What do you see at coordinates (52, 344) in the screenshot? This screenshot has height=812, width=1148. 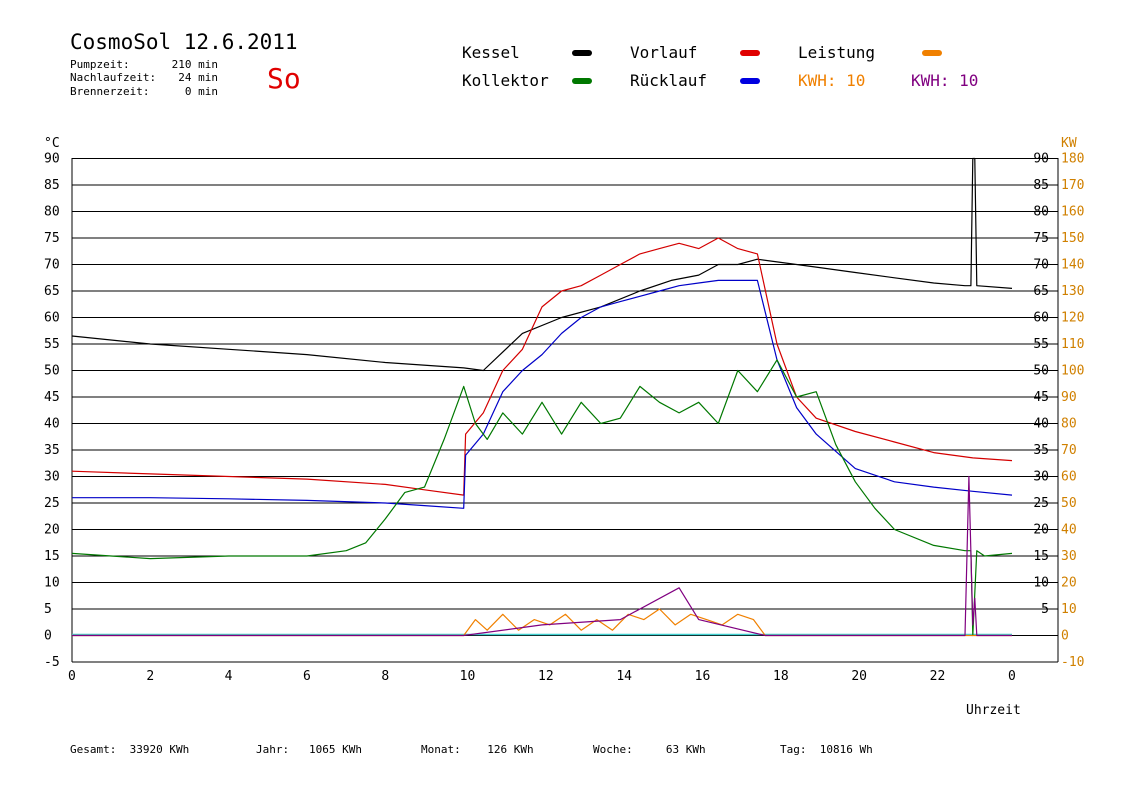 I see `y-tick-left: 55` at bounding box center [52, 344].